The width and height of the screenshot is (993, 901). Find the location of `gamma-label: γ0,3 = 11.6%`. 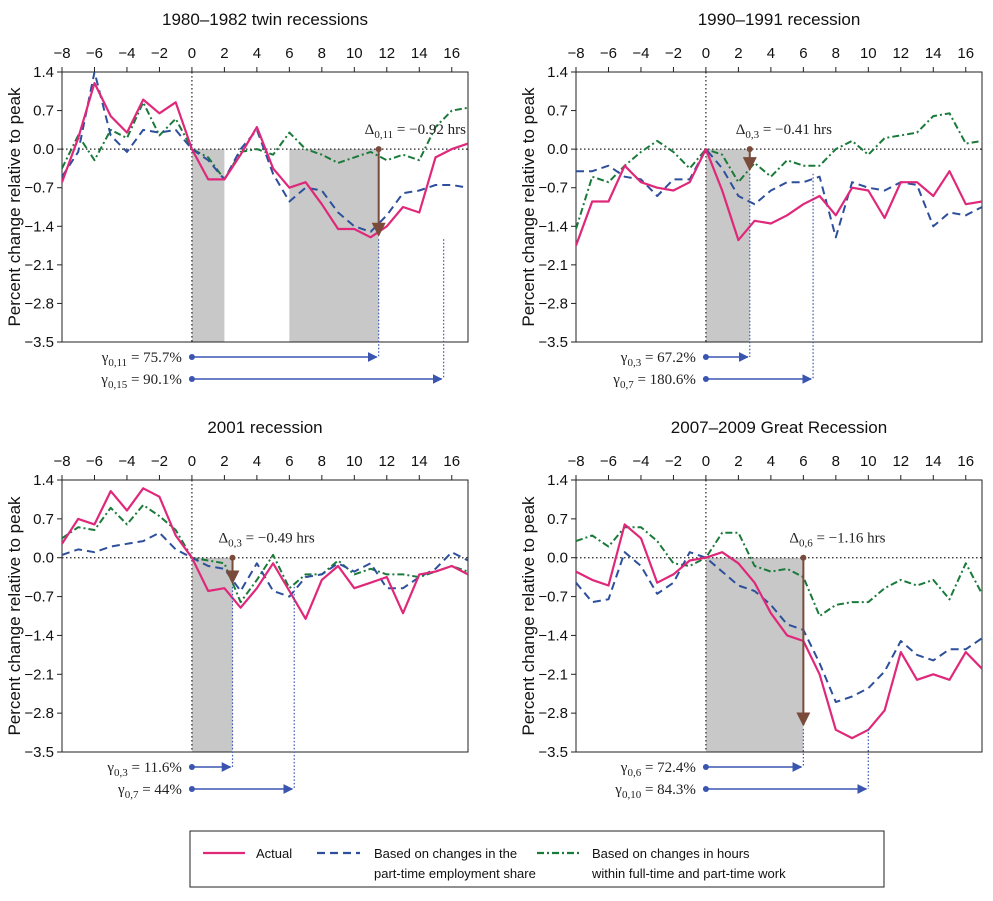

gamma-label: γ0,3 = 11.6% is located at coordinates (144, 769).